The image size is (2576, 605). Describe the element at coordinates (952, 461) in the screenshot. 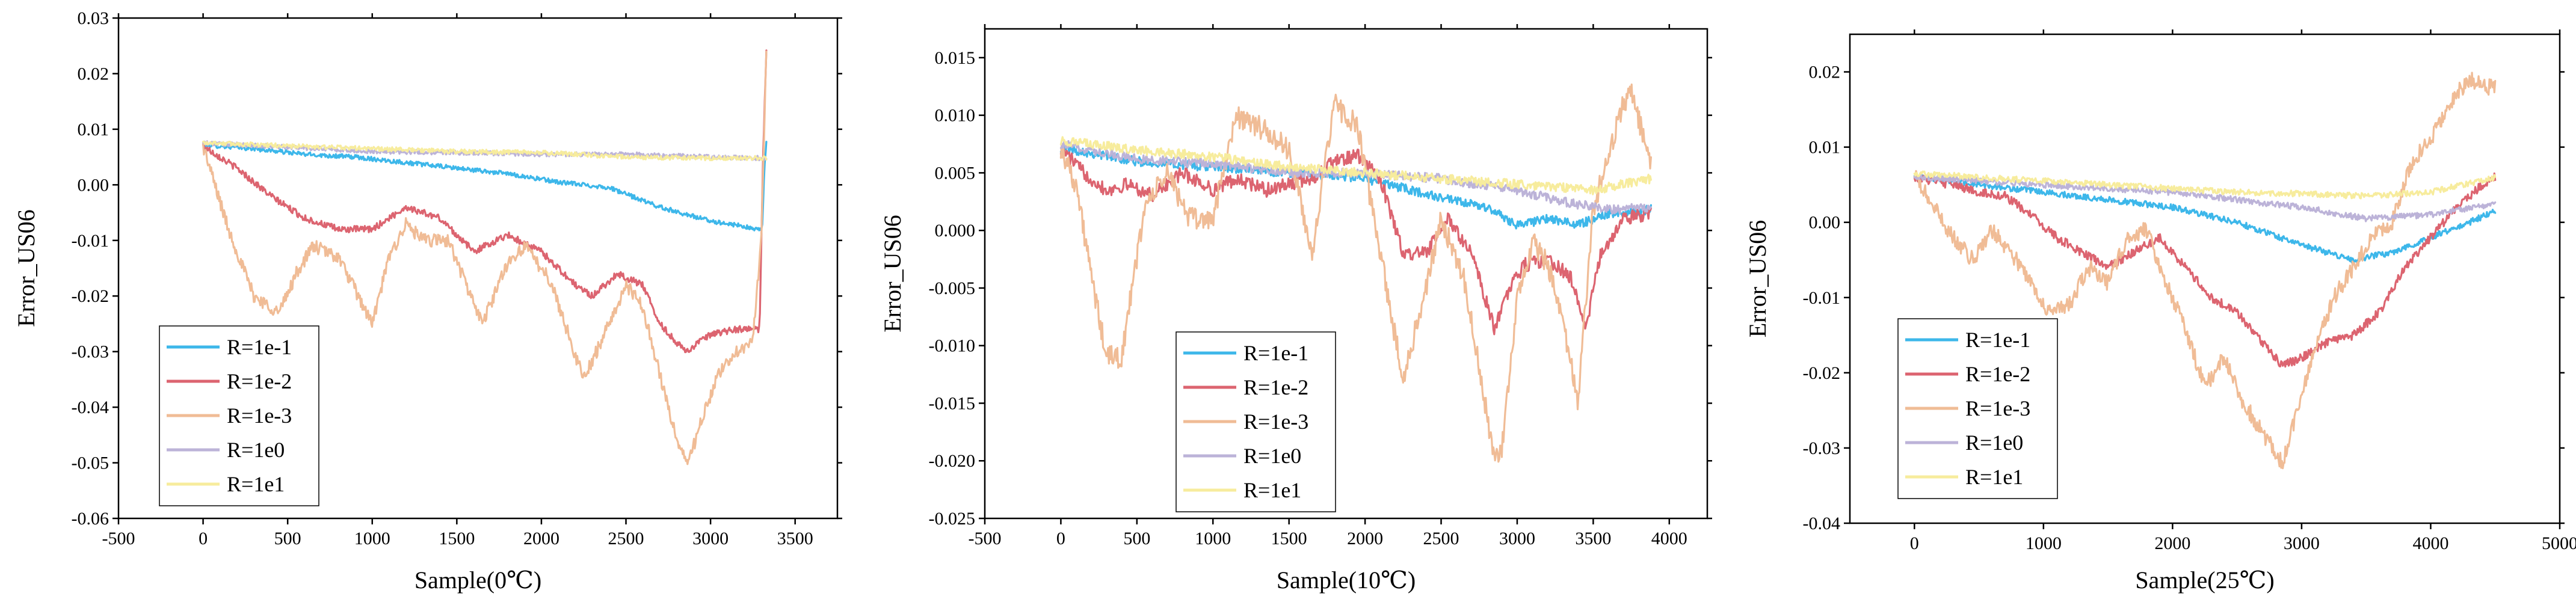

I see `y-tick-label: -0.020` at that location.